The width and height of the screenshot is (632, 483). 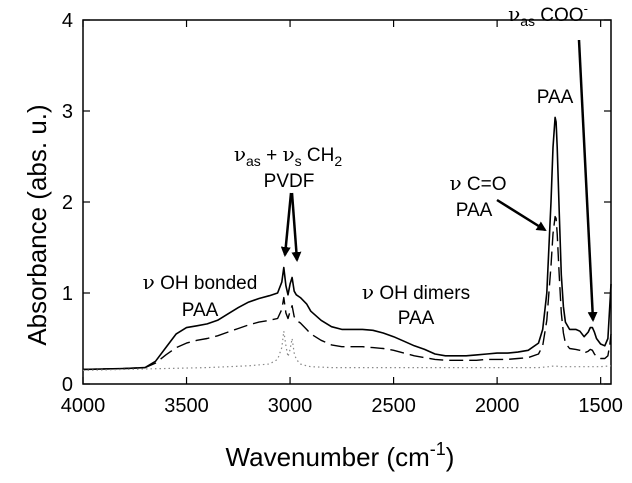 What do you see at coordinates (497, 406) in the screenshot?
I see `x-tick-label: 2000` at bounding box center [497, 406].